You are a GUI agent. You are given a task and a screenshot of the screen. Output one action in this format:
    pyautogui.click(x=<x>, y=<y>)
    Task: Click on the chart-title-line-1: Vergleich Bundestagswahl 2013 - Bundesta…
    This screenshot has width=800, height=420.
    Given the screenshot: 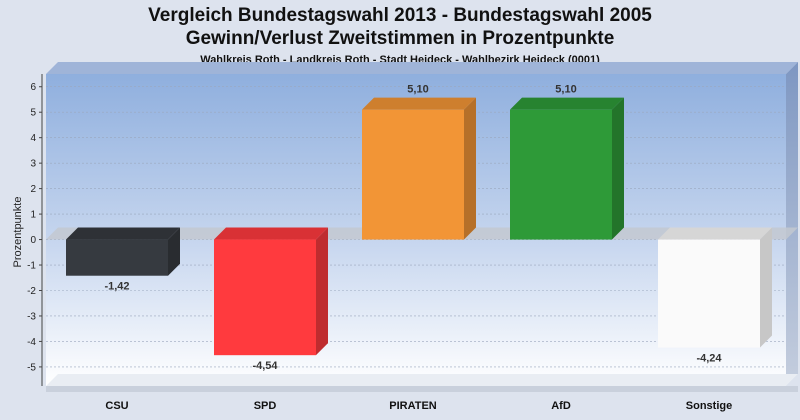 What is the action you would take?
    pyautogui.click(x=400, y=15)
    